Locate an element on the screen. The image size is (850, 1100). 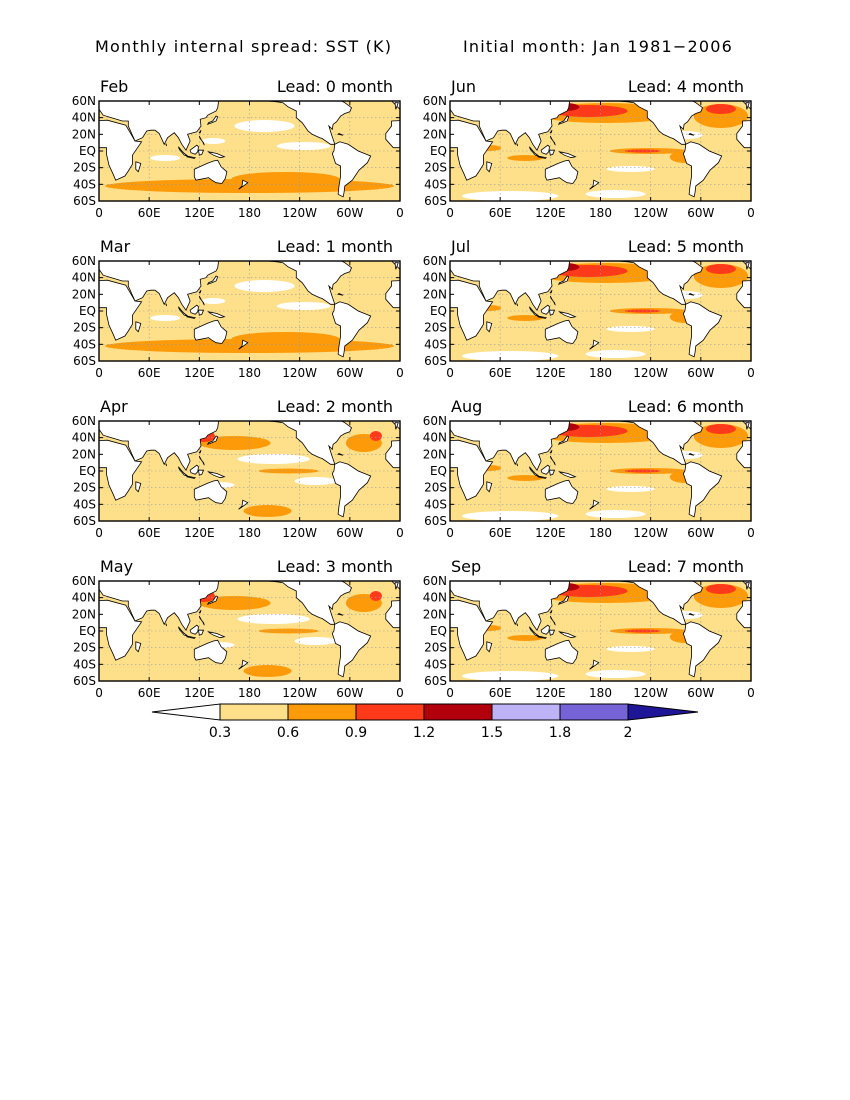
panel-month-label: Apr is located at coordinates (114, 406).